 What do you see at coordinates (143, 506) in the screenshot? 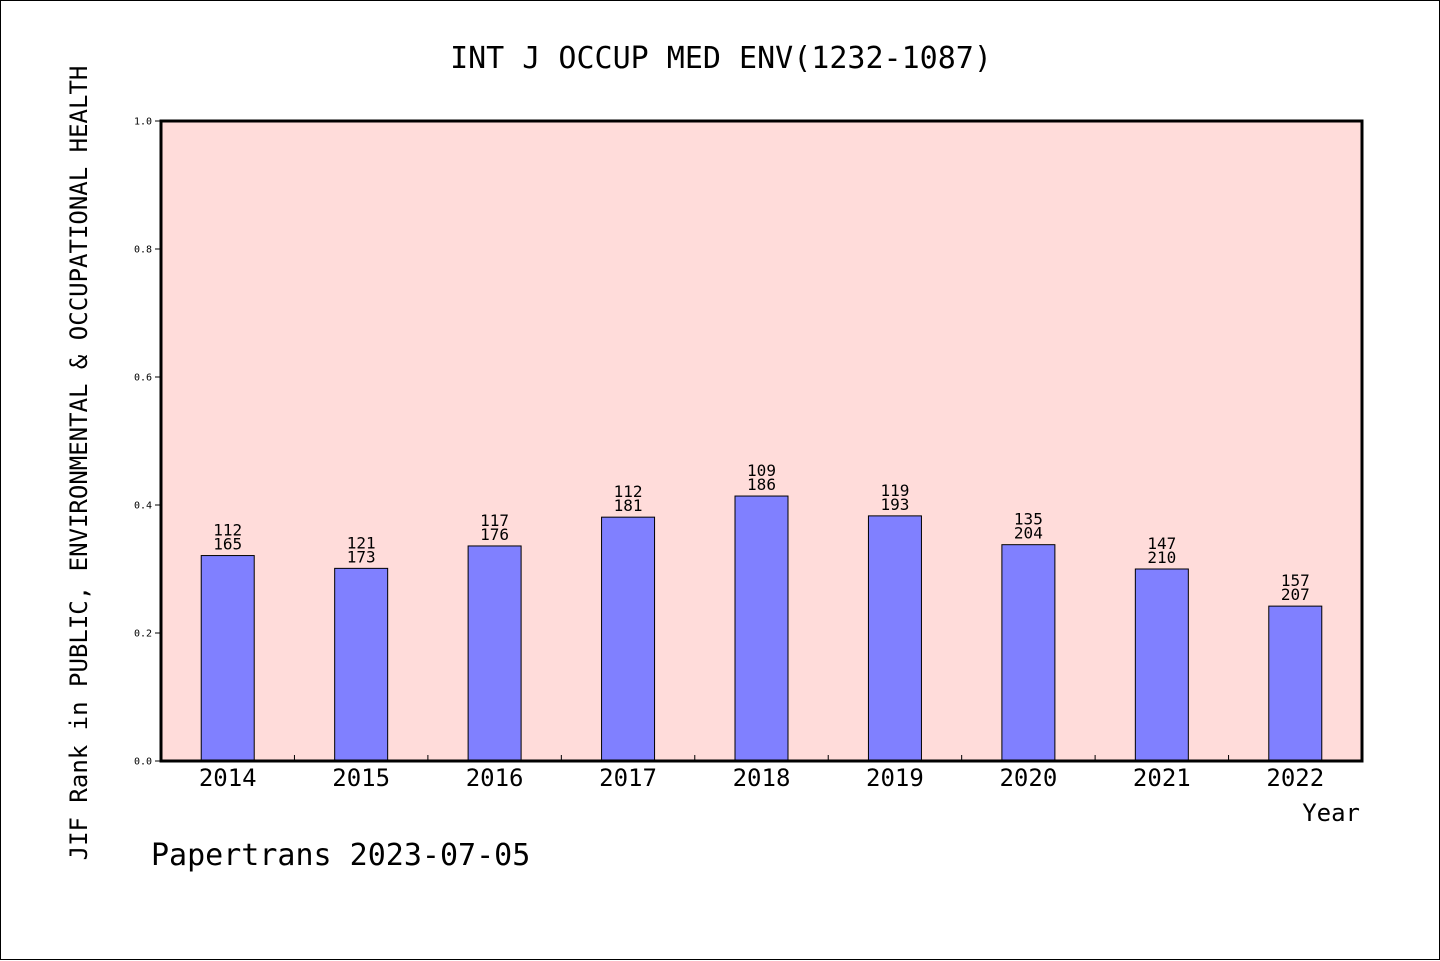
I see `y-tick-label: 0.4` at bounding box center [143, 506].